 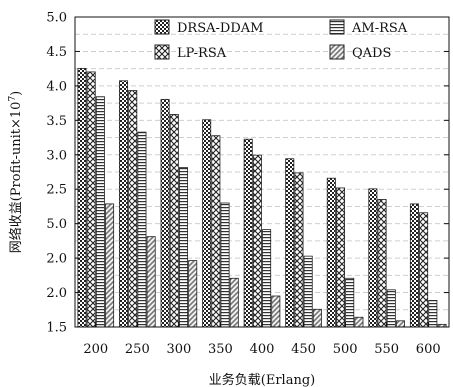 I want to click on legend-label-drsa-ddam: DRSA-DDAM, so click(x=220, y=28).